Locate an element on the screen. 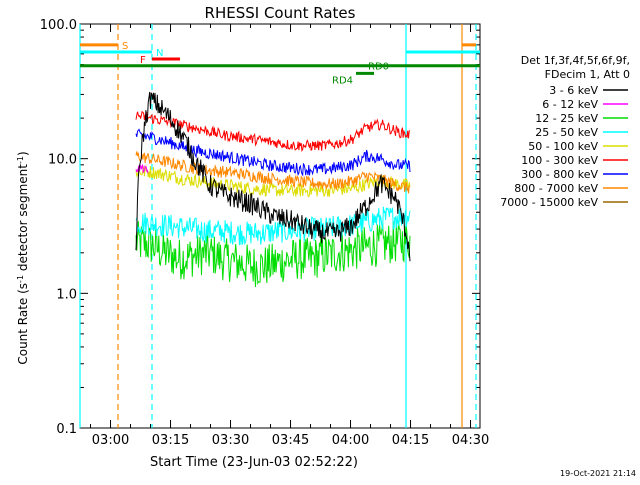  flag-label: S is located at coordinates (125, 46).